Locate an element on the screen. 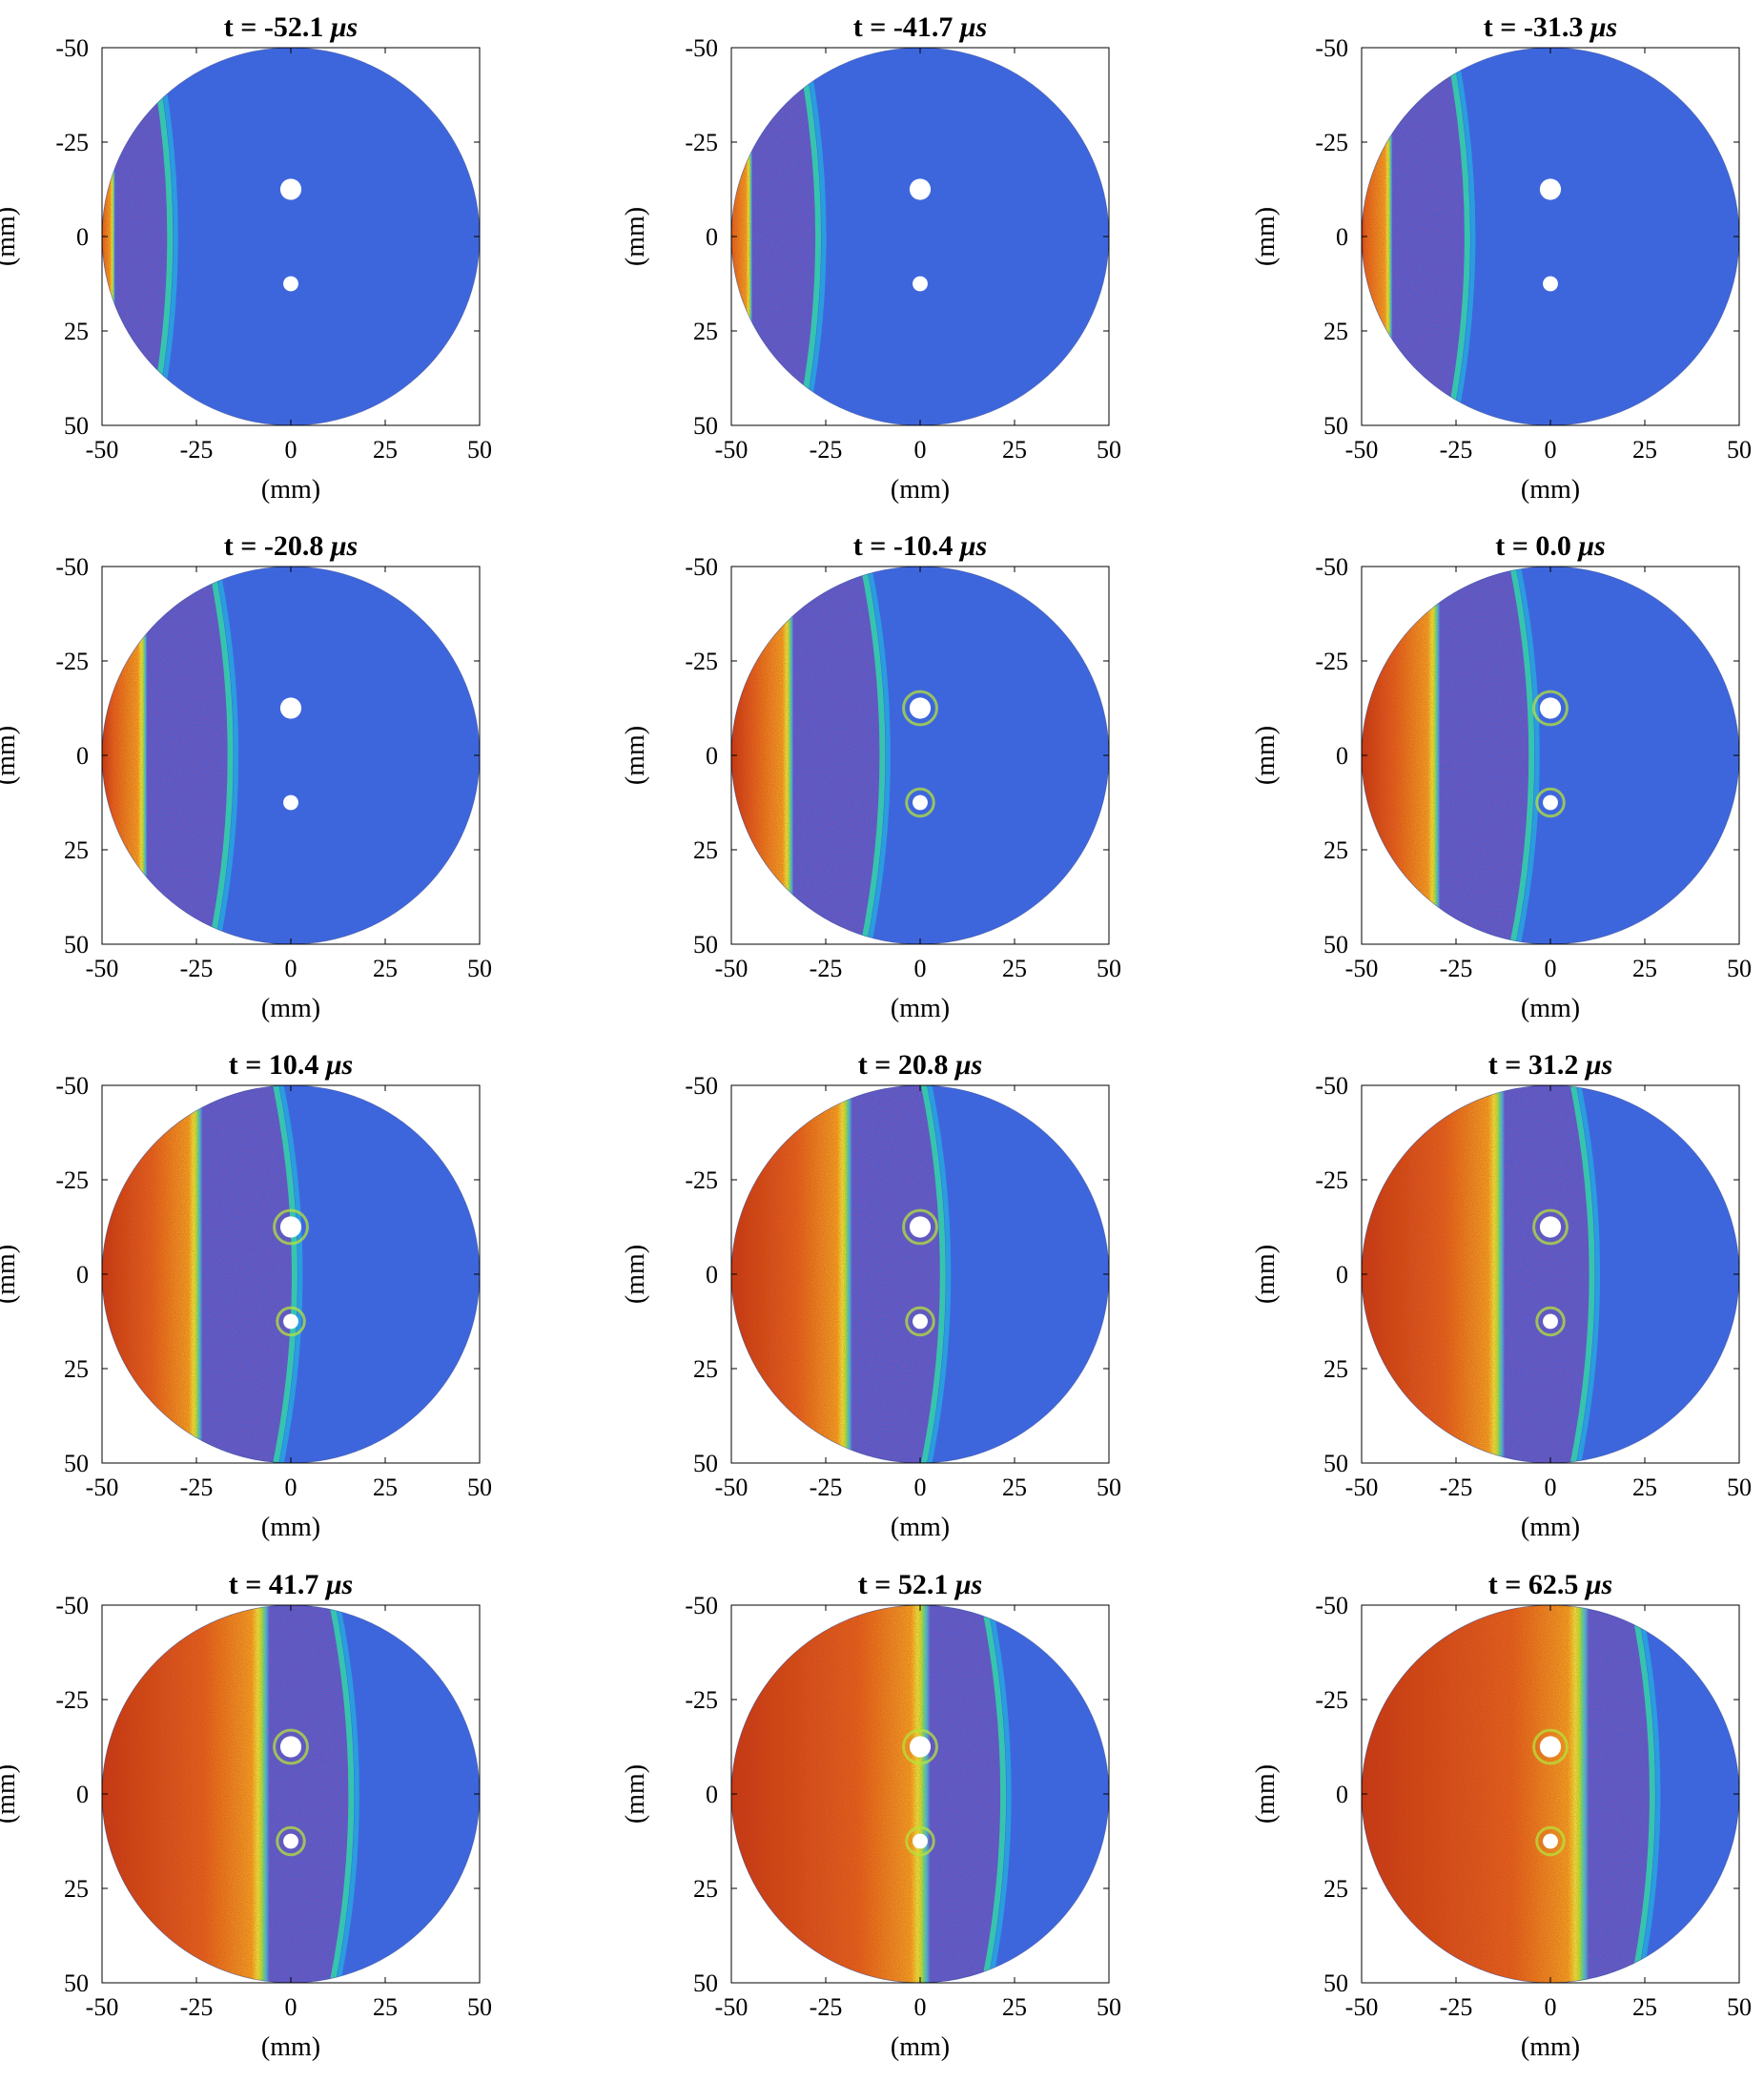 The height and width of the screenshot is (2082, 1764). panel-title: t = 20.8 μs is located at coordinates (920, 1065).